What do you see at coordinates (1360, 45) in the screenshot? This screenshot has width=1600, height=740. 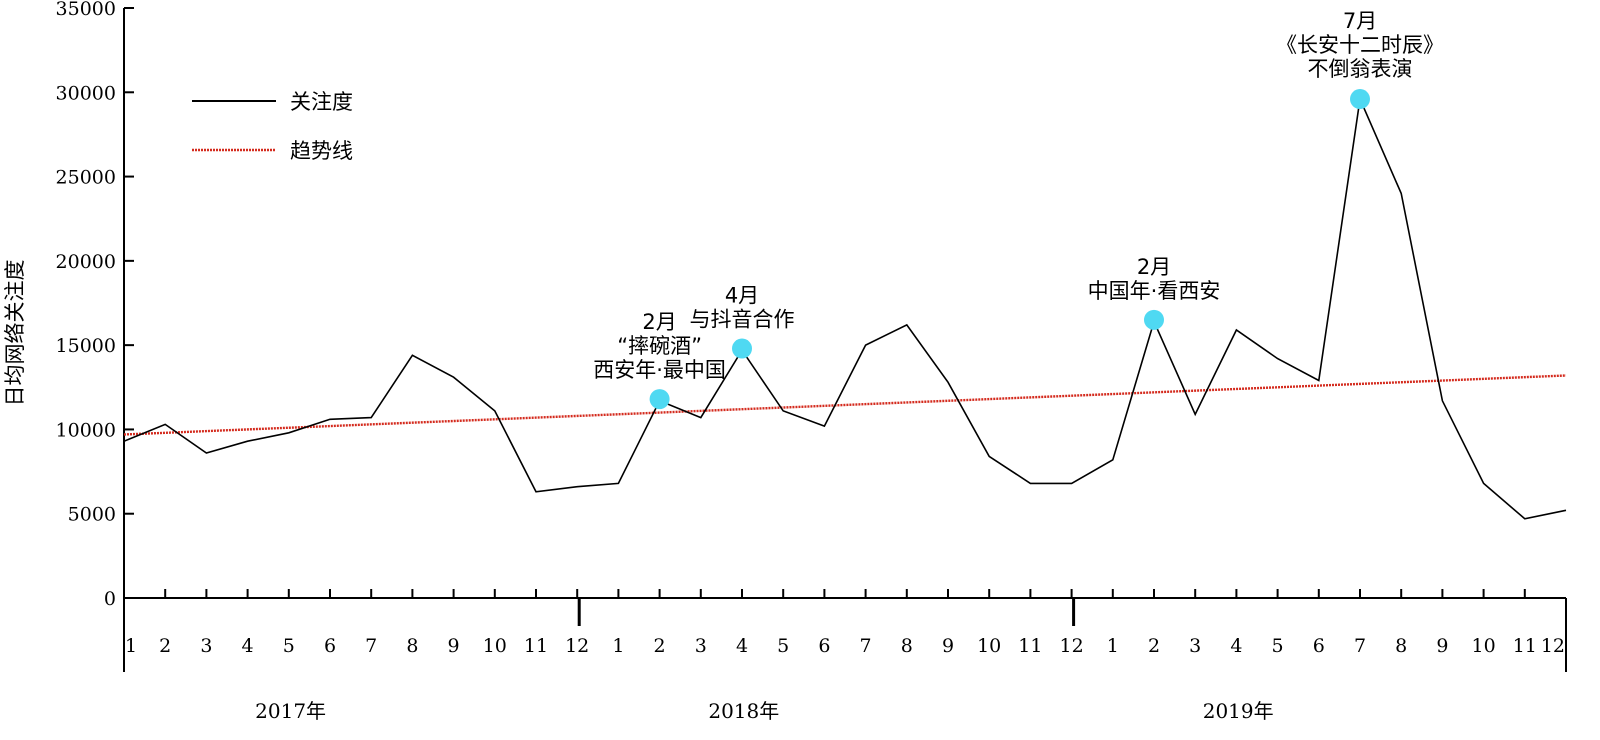 I see `annotation-label: 《长安十二时辰》` at bounding box center [1360, 45].